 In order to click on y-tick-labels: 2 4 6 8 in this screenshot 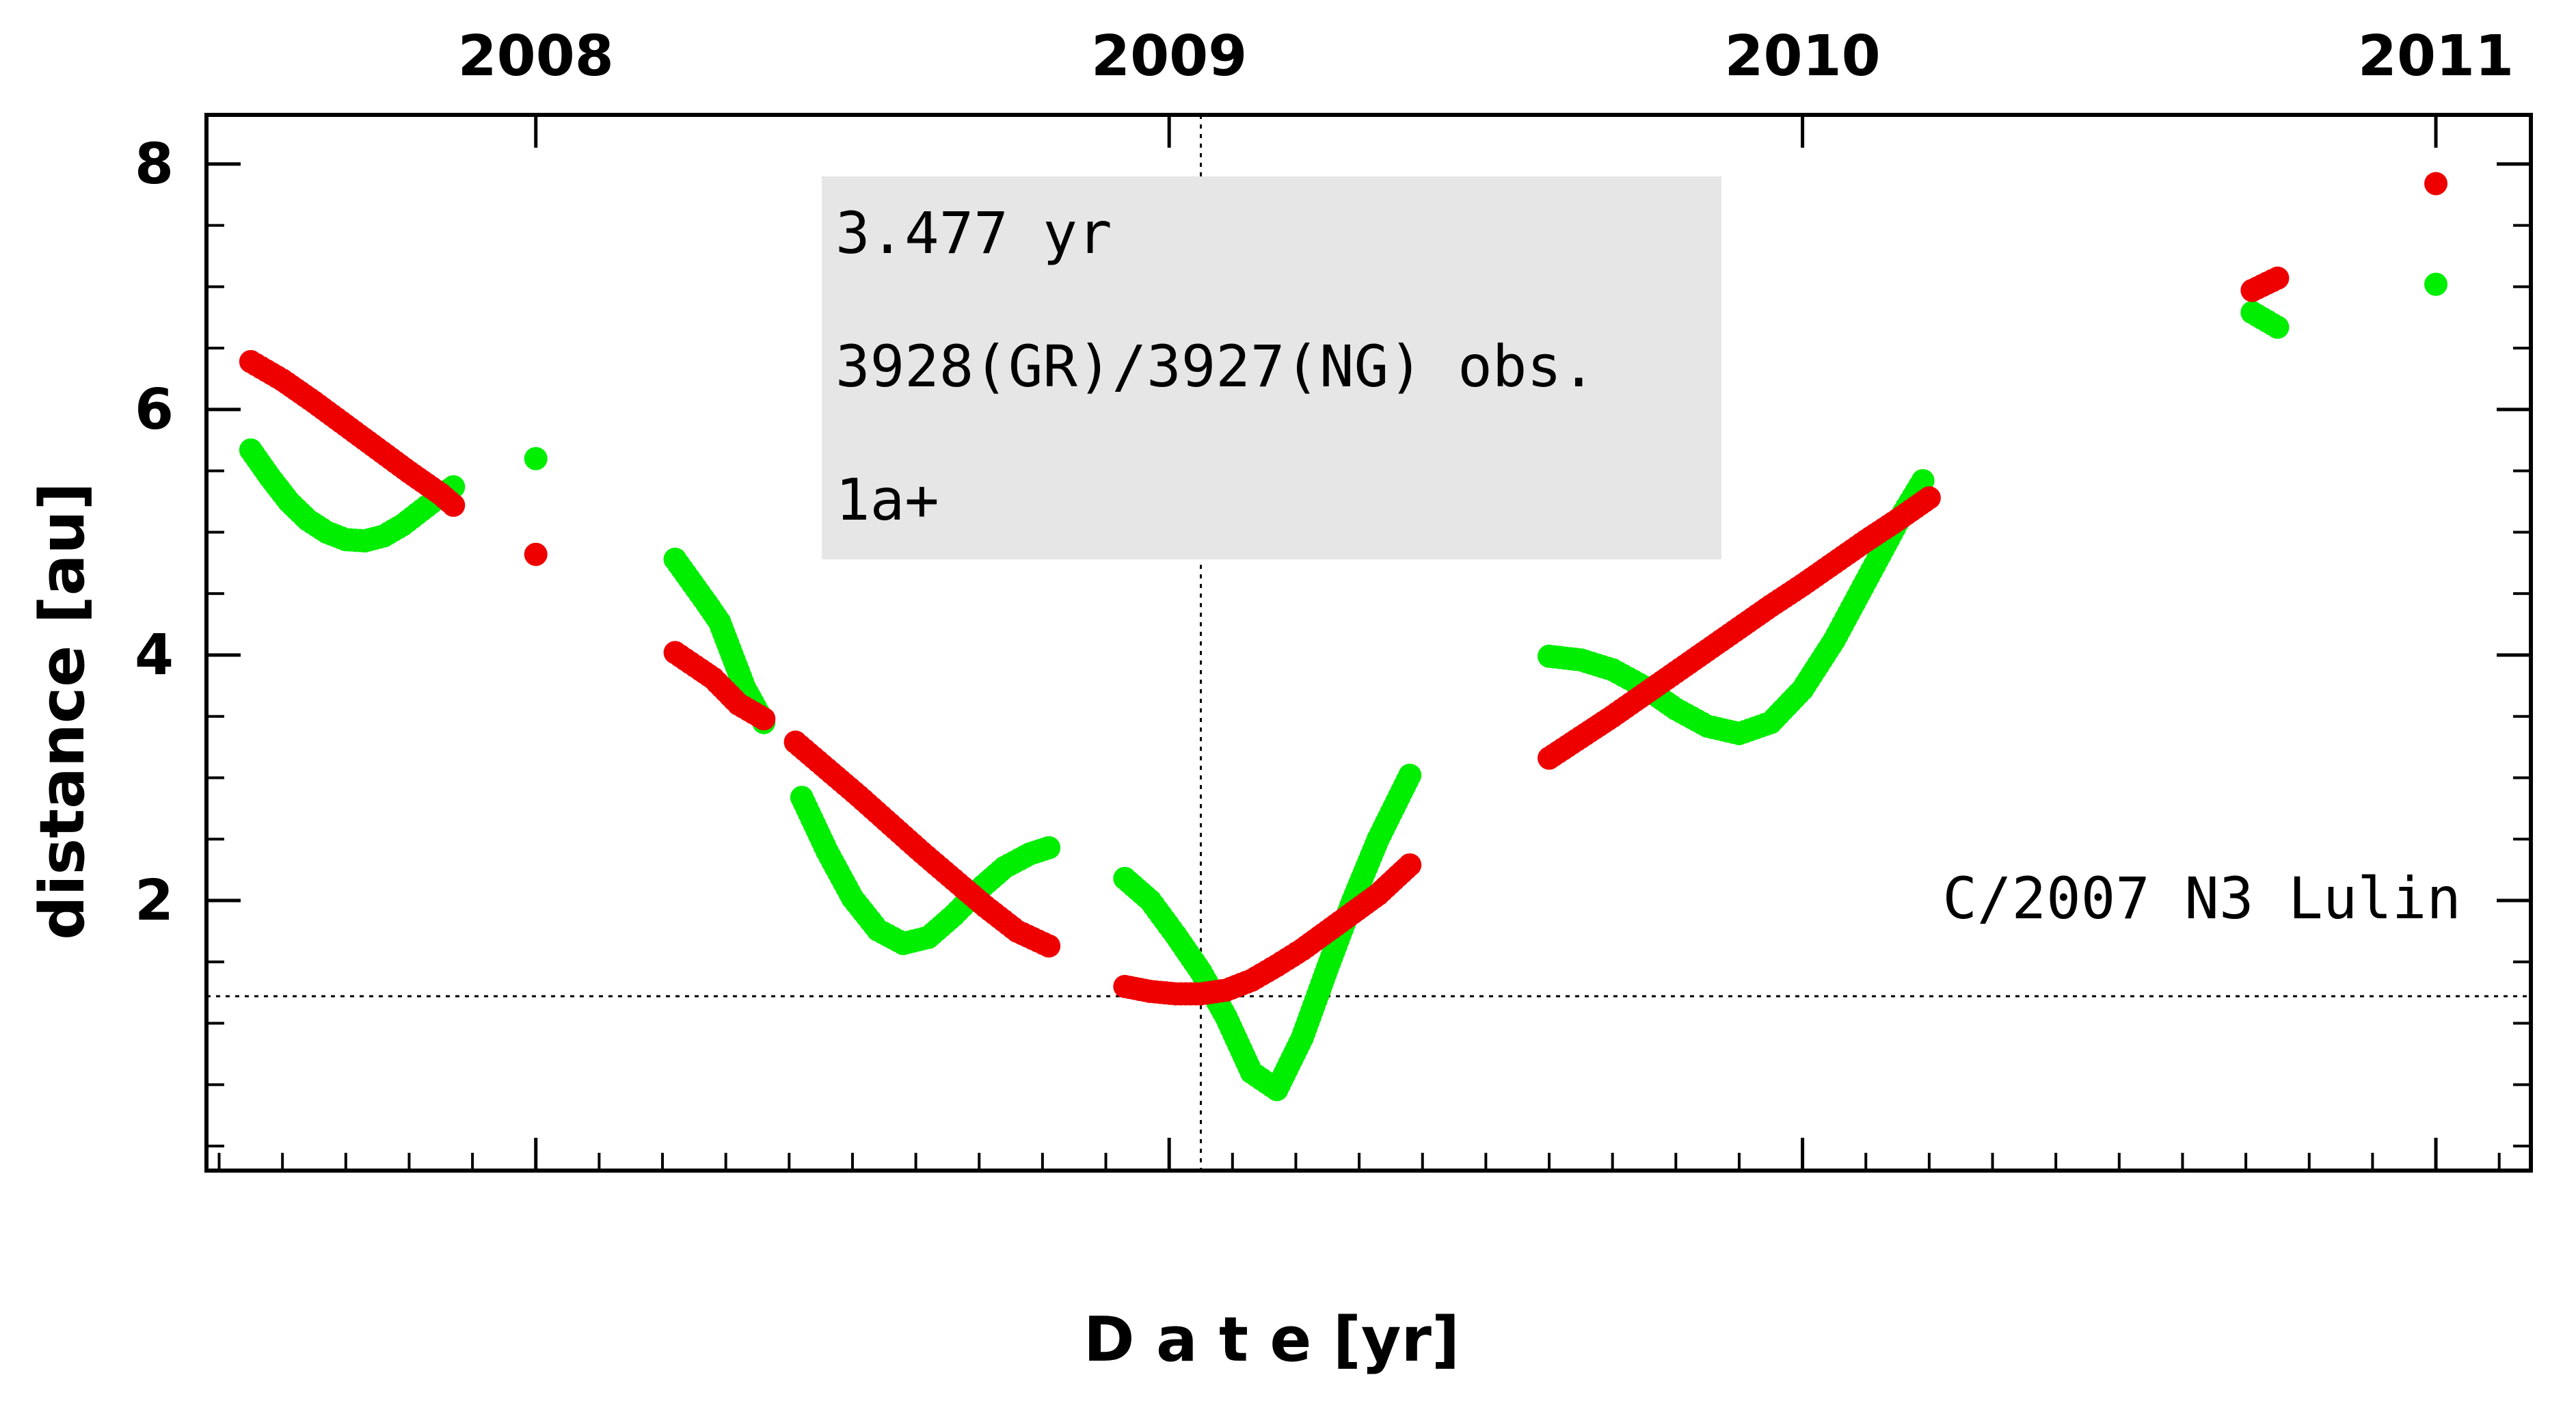, I will do `click(154, 532)`.